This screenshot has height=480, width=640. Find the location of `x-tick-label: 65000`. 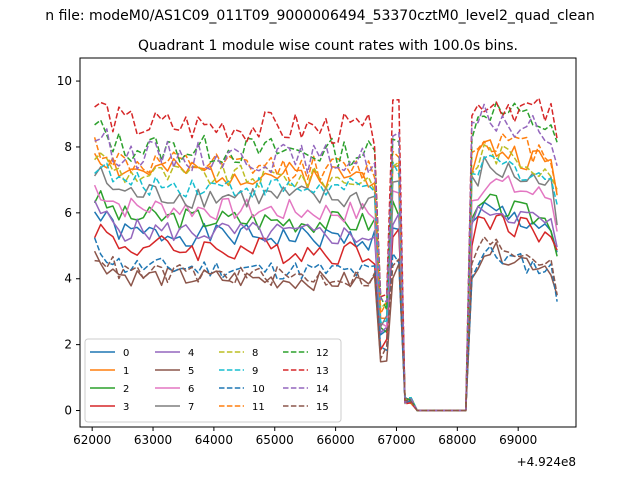

x-tick-label: 65000 is located at coordinates (275, 440).